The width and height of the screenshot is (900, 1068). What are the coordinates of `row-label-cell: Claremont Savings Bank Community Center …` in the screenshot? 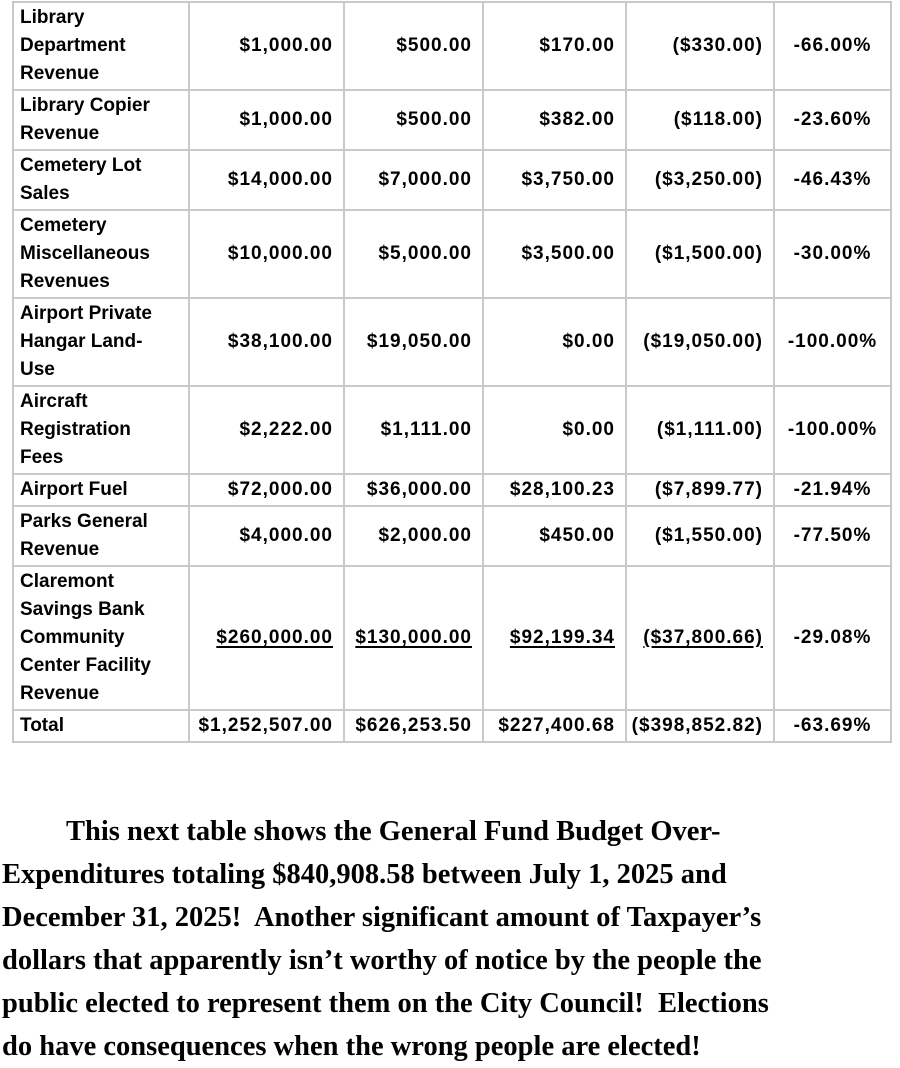 It's located at (101, 638).